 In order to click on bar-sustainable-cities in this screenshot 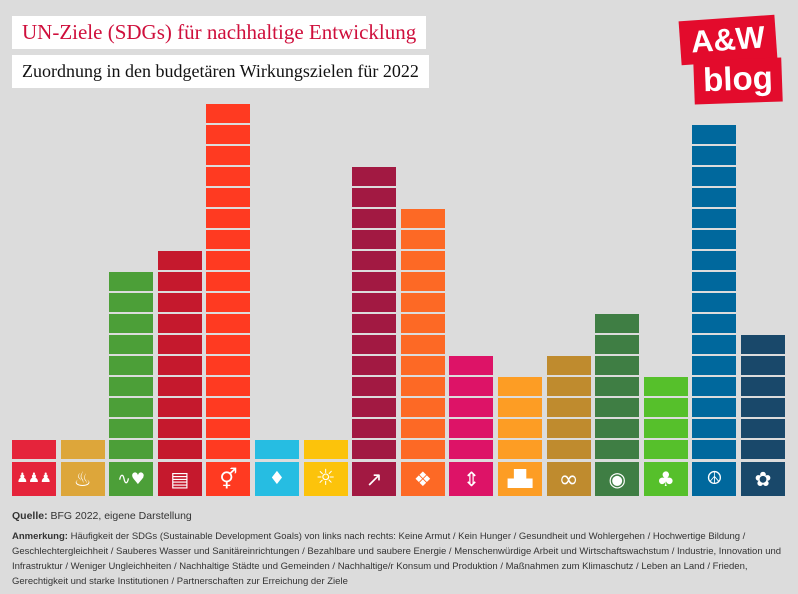, I will do `click(520, 417)`.